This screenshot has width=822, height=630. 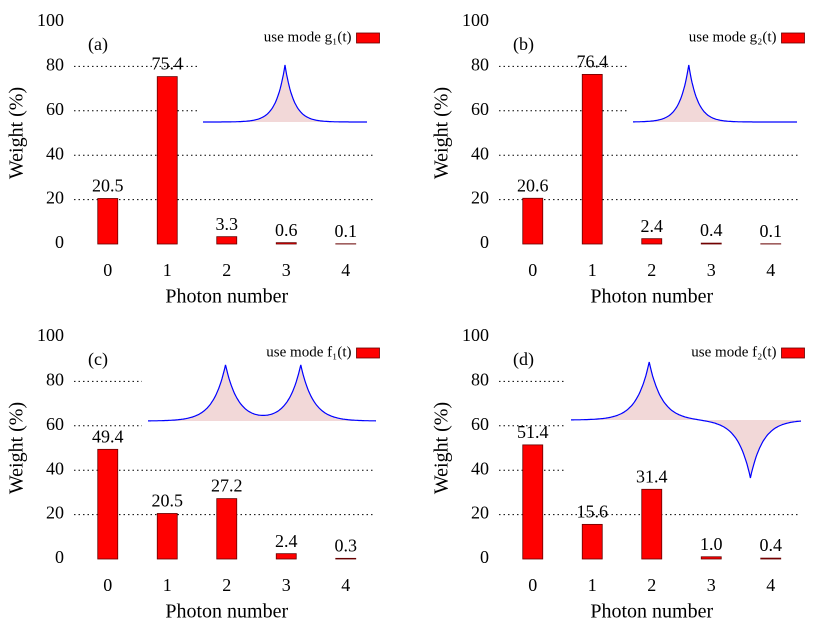 What do you see at coordinates (308, 352) in the screenshot?
I see `legend-label: use mode f₁(t)` at bounding box center [308, 352].